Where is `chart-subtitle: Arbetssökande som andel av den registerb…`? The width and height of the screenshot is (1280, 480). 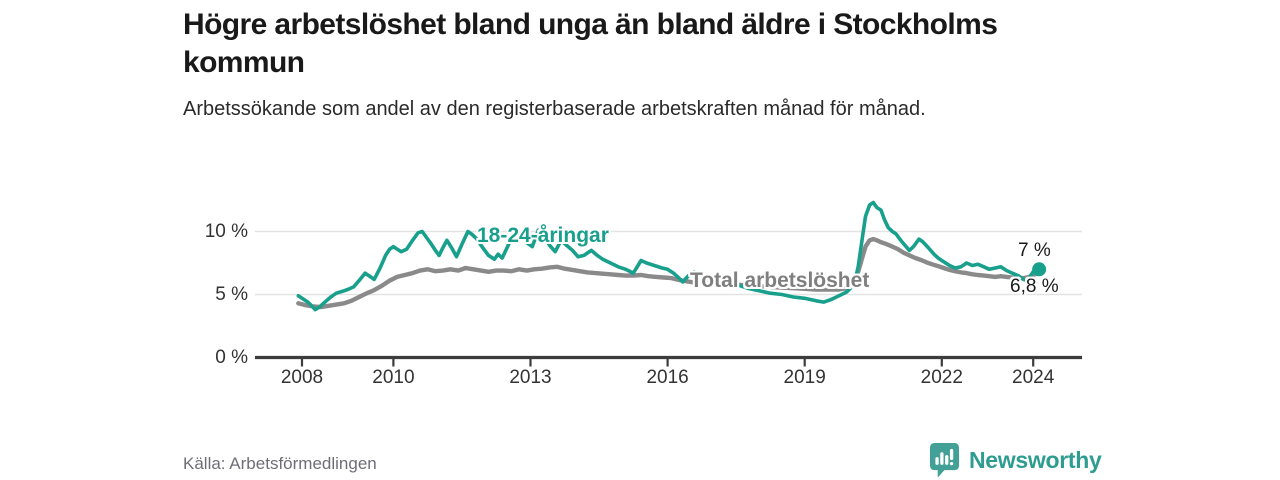
chart-subtitle: Arbetssökande som andel av den registerb… is located at coordinates (554, 109).